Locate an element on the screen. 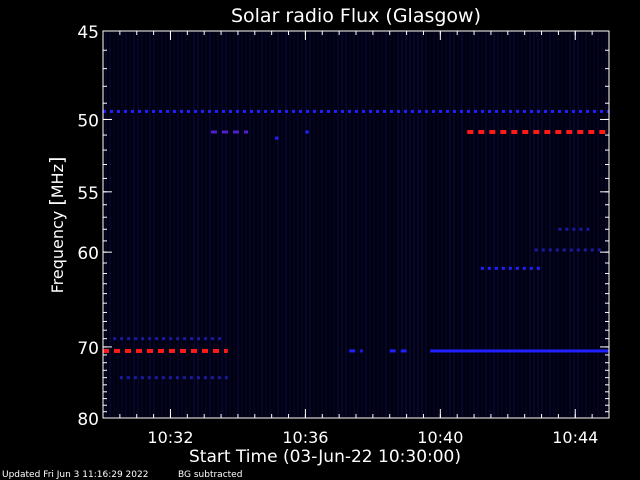  feature-line-70.5-early is located at coordinates (165, 350).